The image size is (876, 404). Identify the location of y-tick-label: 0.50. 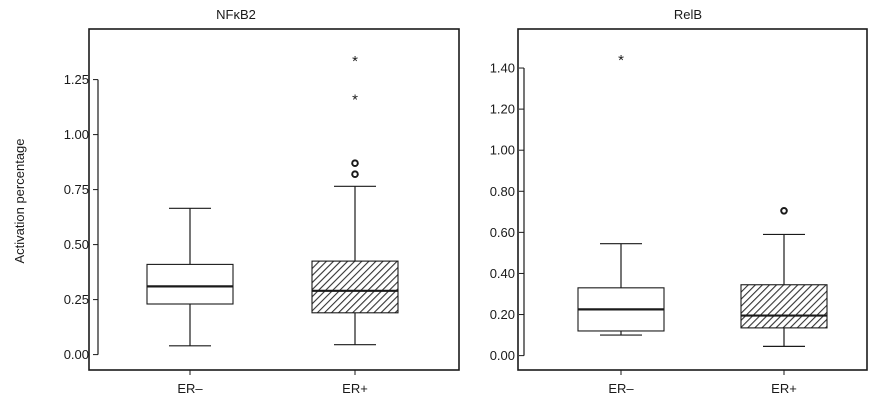
(76, 244).